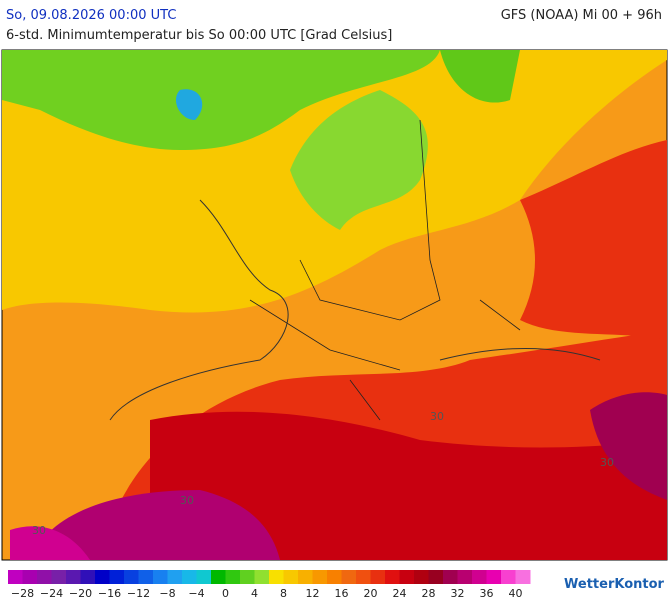  Describe the element at coordinates (487, 593) in the screenshot. I see `legend-label: 36` at that location.